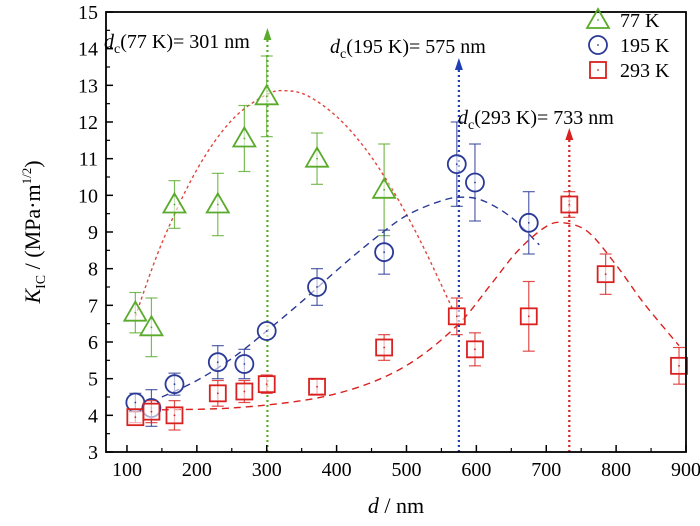 This screenshot has width=700, height=526. Describe the element at coordinates (416, 47) in the screenshot. I see `annot-text: (195 K)= 575 nm` at that location.